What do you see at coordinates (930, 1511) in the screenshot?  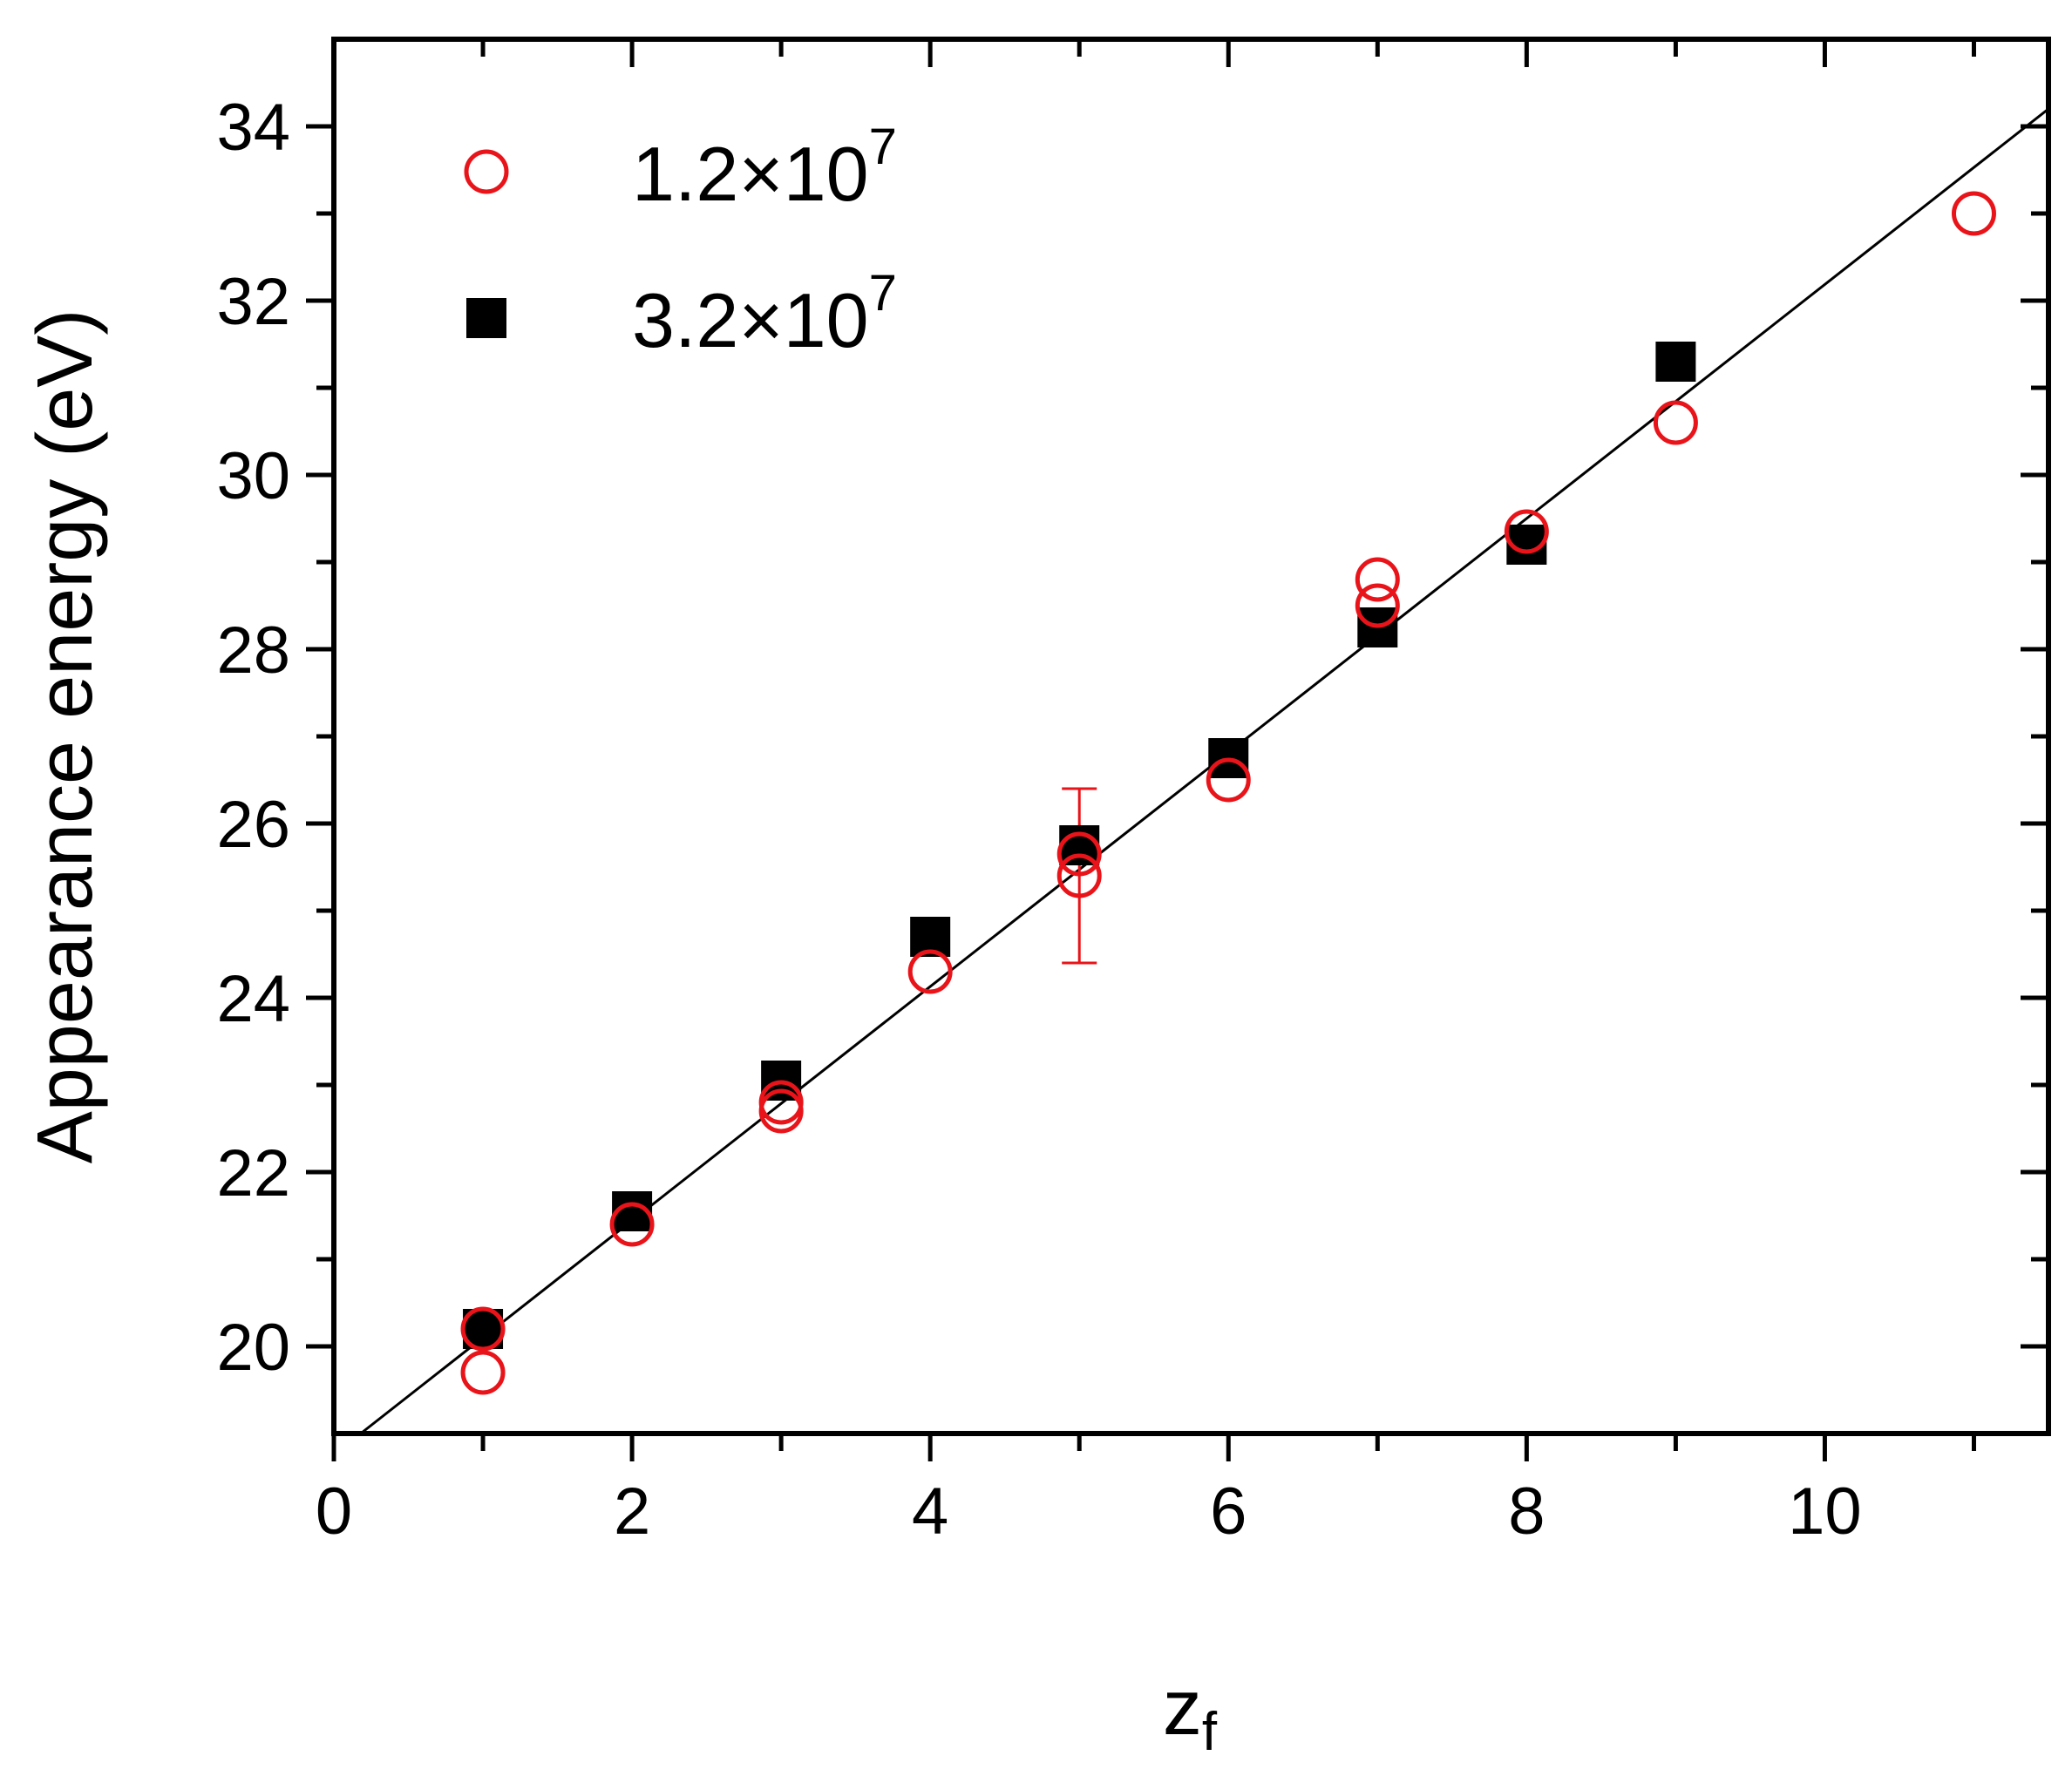 I see `x-tick-label: 4` at bounding box center [930, 1511].